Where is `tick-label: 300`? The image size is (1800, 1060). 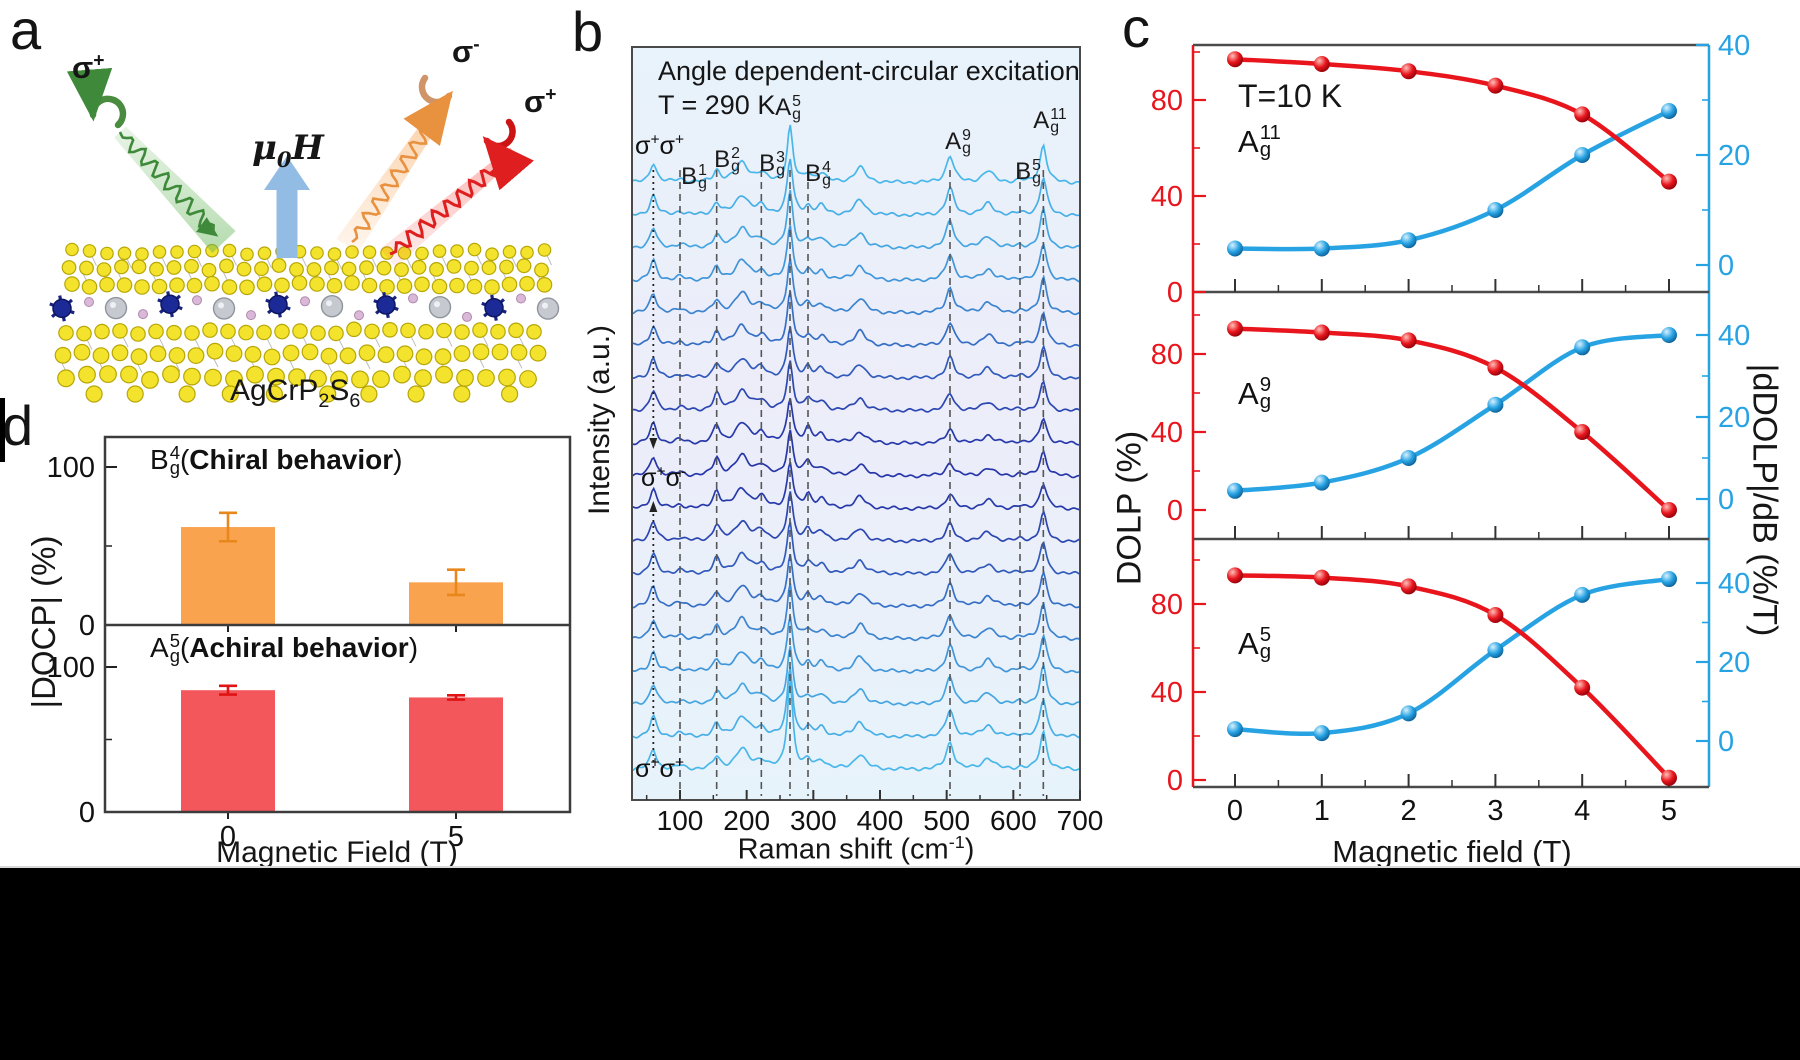
tick-label: 300 is located at coordinates (813, 820).